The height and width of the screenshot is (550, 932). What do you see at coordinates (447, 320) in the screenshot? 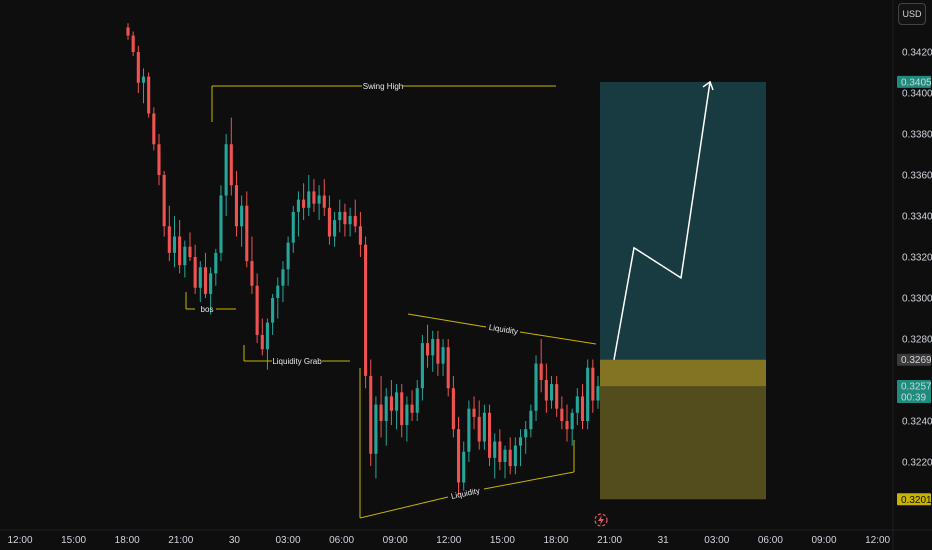
I see `liquidity-top-line-left` at bounding box center [447, 320].